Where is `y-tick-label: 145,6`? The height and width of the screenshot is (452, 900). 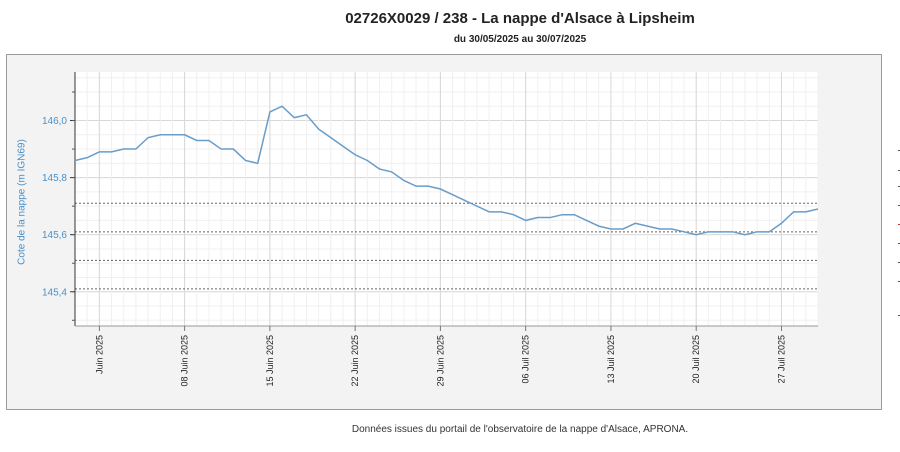
y-tick-label: 145,6 is located at coordinates (54, 235).